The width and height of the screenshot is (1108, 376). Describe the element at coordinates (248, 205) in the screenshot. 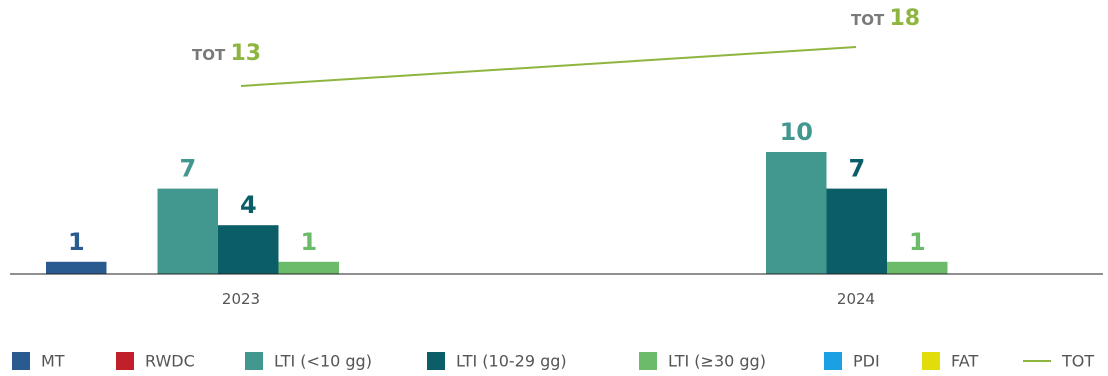

I see `bar-label-lti-10-29-gg-2023: 4` at that location.